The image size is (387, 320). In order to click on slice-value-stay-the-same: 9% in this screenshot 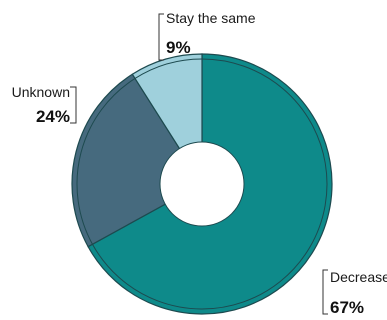, I will do `click(178, 47)`.